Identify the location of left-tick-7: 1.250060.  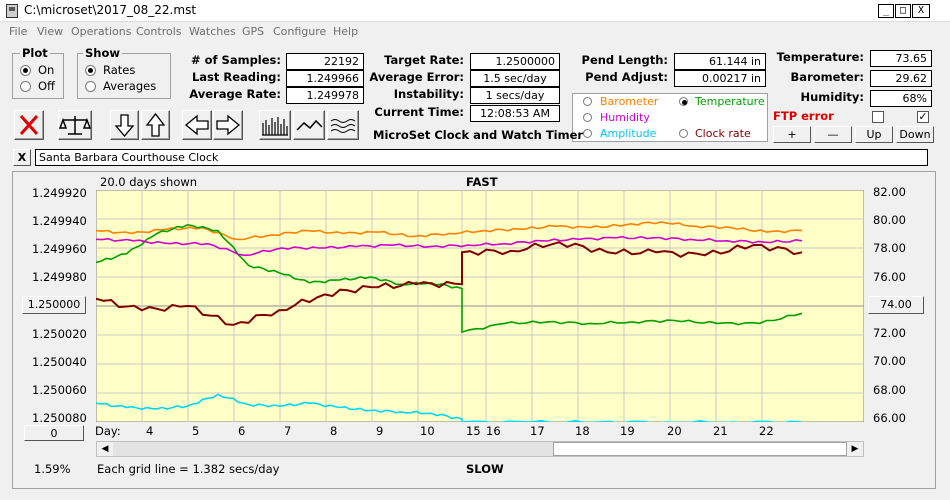
(59, 390).